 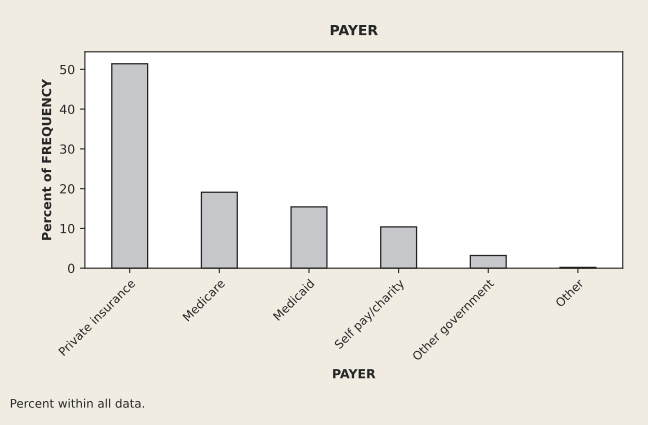 I want to click on y-tick-label: 0, so click(x=71, y=269).